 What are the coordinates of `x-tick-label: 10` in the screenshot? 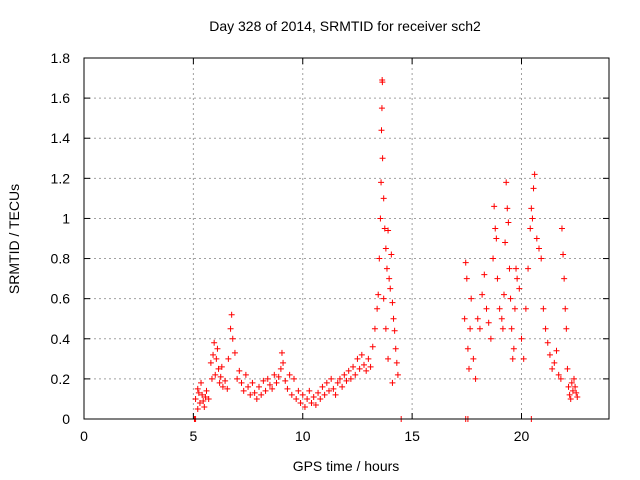 It's located at (303, 436).